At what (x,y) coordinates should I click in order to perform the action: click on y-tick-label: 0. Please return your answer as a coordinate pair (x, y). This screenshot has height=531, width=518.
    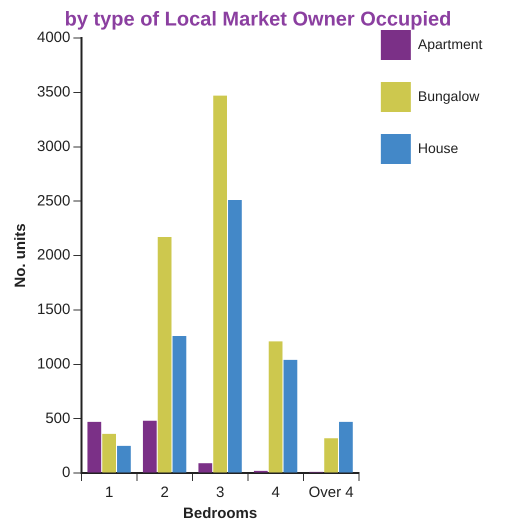
    Looking at the image, I should click on (66, 473).